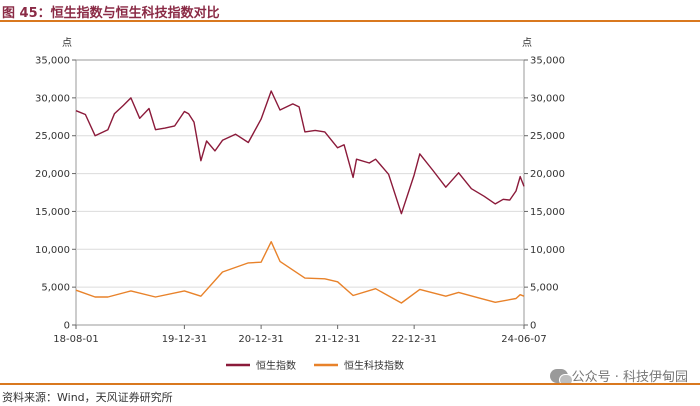 This screenshot has height=406, width=700. I want to click on x-tick-label: 19-12-31, so click(184, 339).